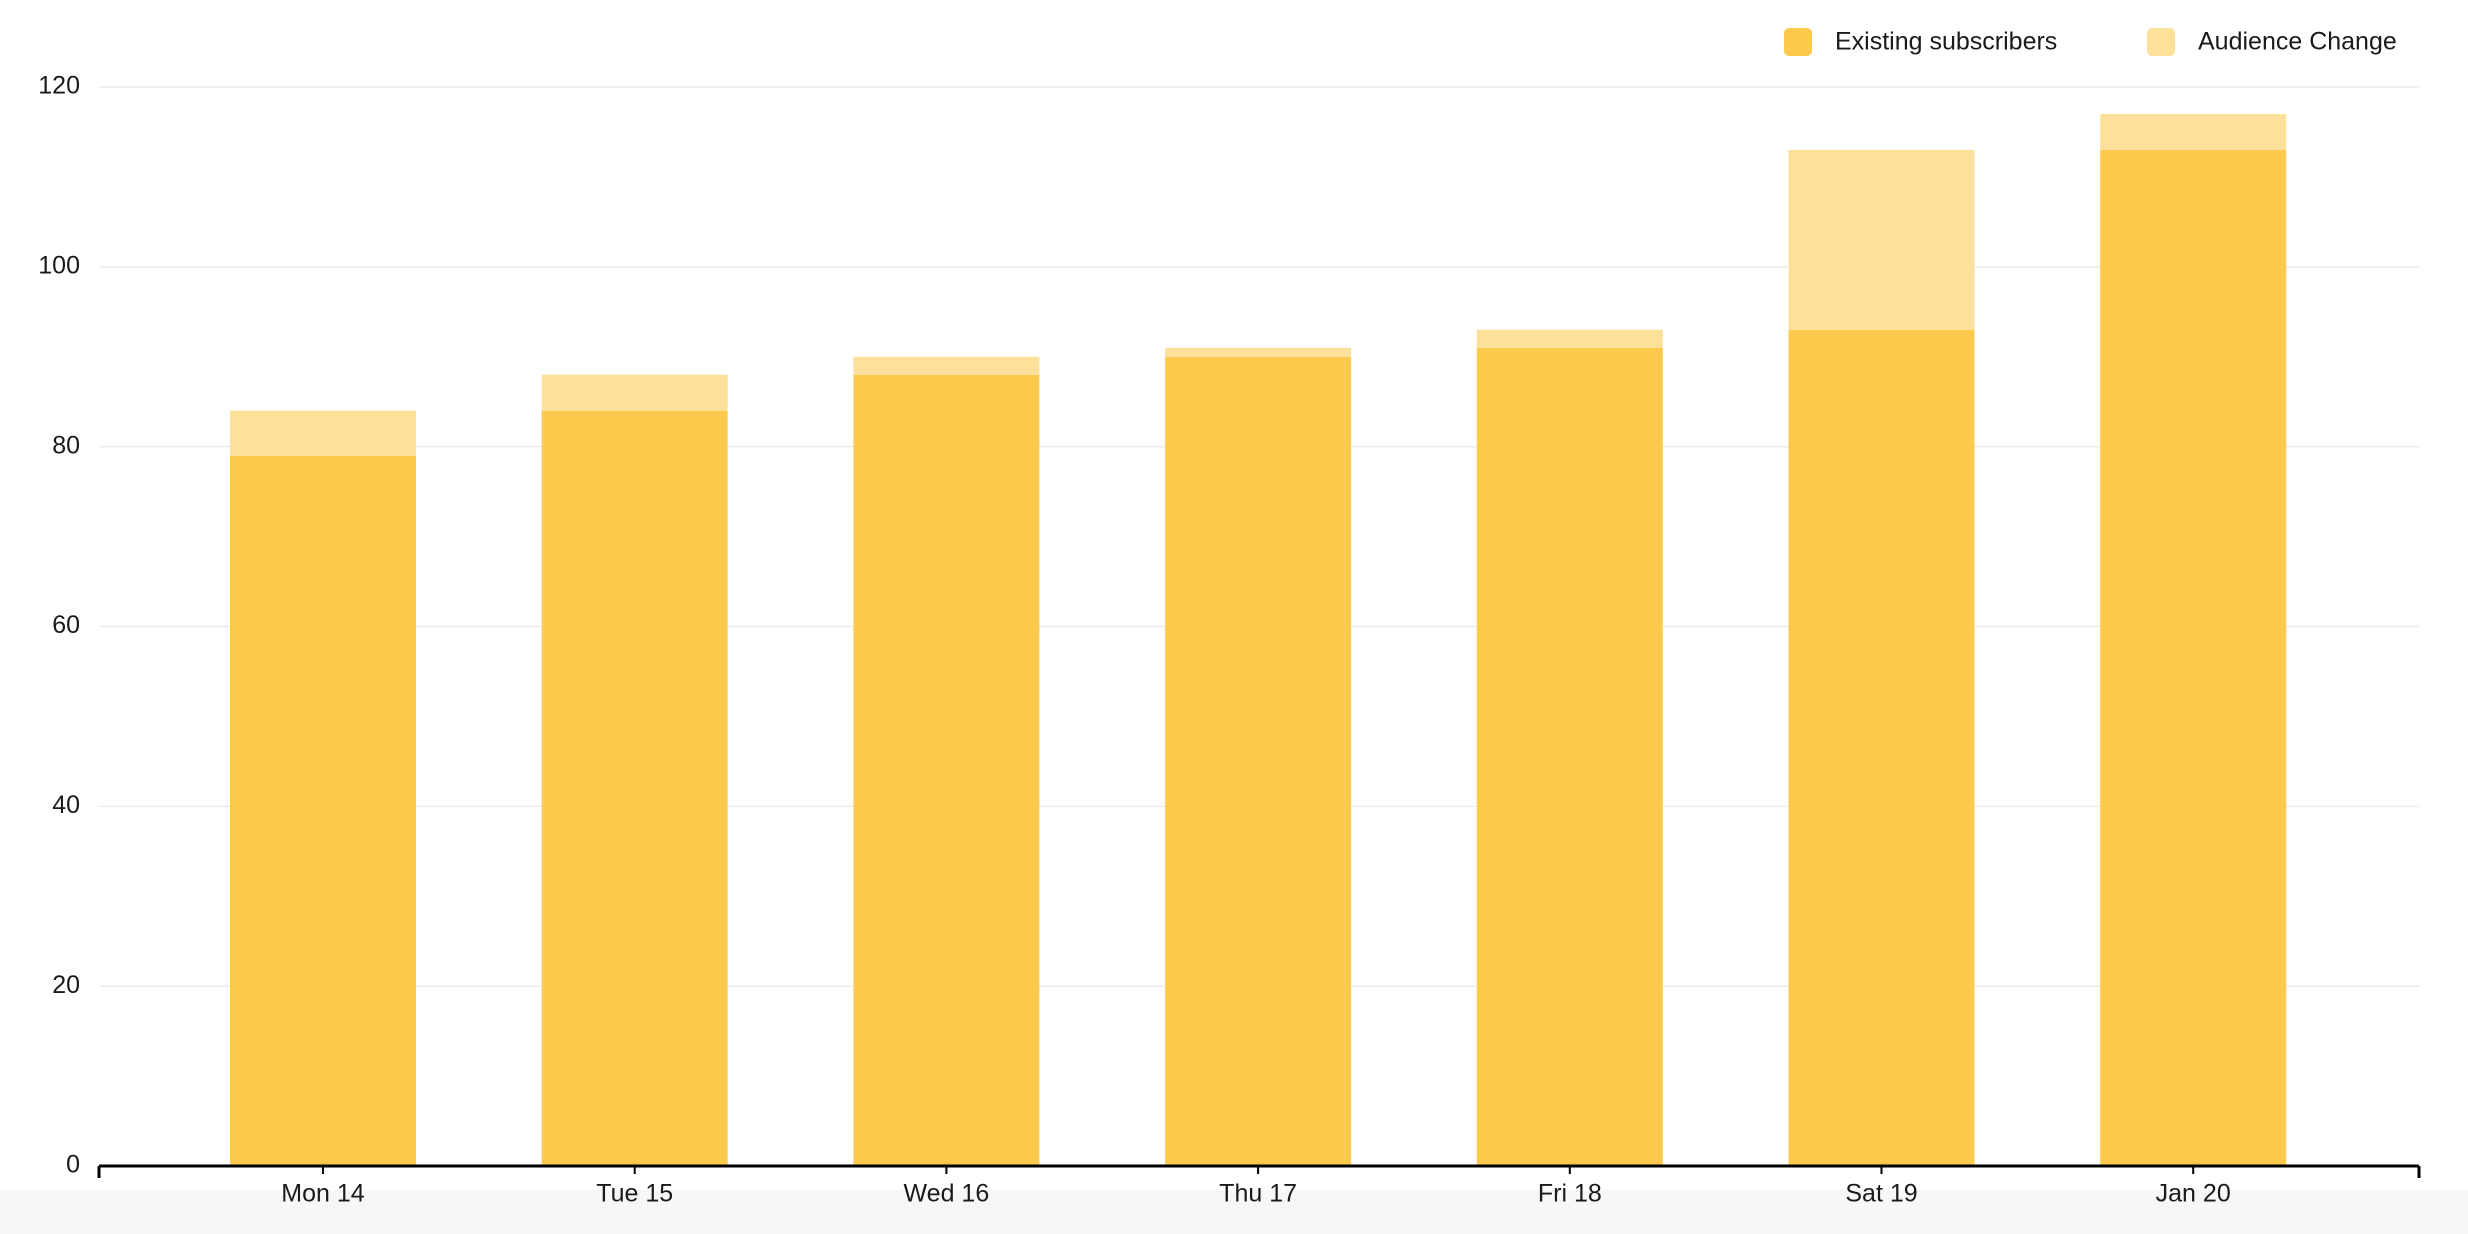 This screenshot has width=2468, height=1234. What do you see at coordinates (947, 1194) in the screenshot?
I see `x-tick-label: Wed 16` at bounding box center [947, 1194].